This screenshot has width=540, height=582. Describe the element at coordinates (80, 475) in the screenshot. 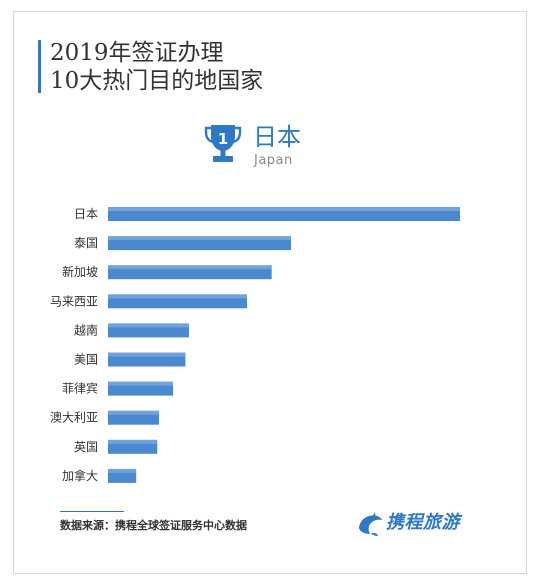

I see `category-label: 加拿大` at that location.